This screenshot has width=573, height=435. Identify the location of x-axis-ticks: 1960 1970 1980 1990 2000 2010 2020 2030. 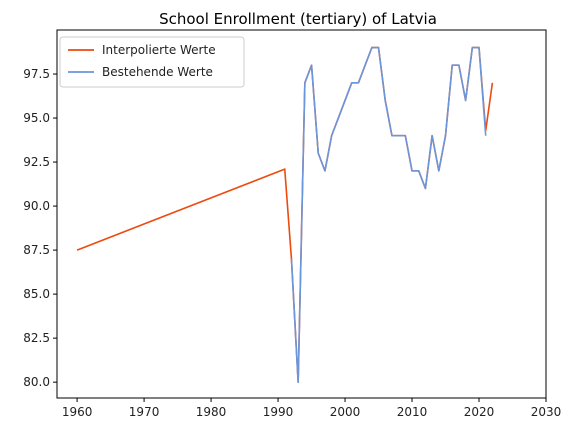
(311, 408).